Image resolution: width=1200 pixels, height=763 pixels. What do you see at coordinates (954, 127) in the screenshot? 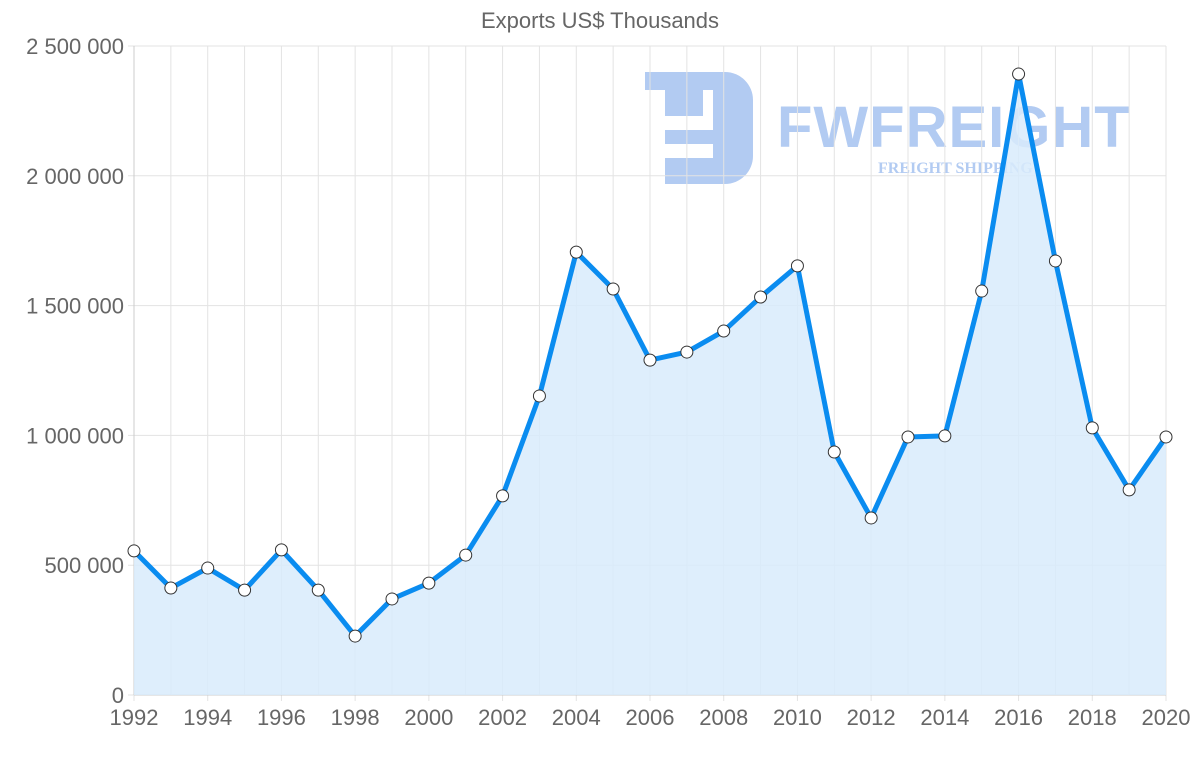
I see `watermark-brand: FWFREIGHT` at bounding box center [954, 127].